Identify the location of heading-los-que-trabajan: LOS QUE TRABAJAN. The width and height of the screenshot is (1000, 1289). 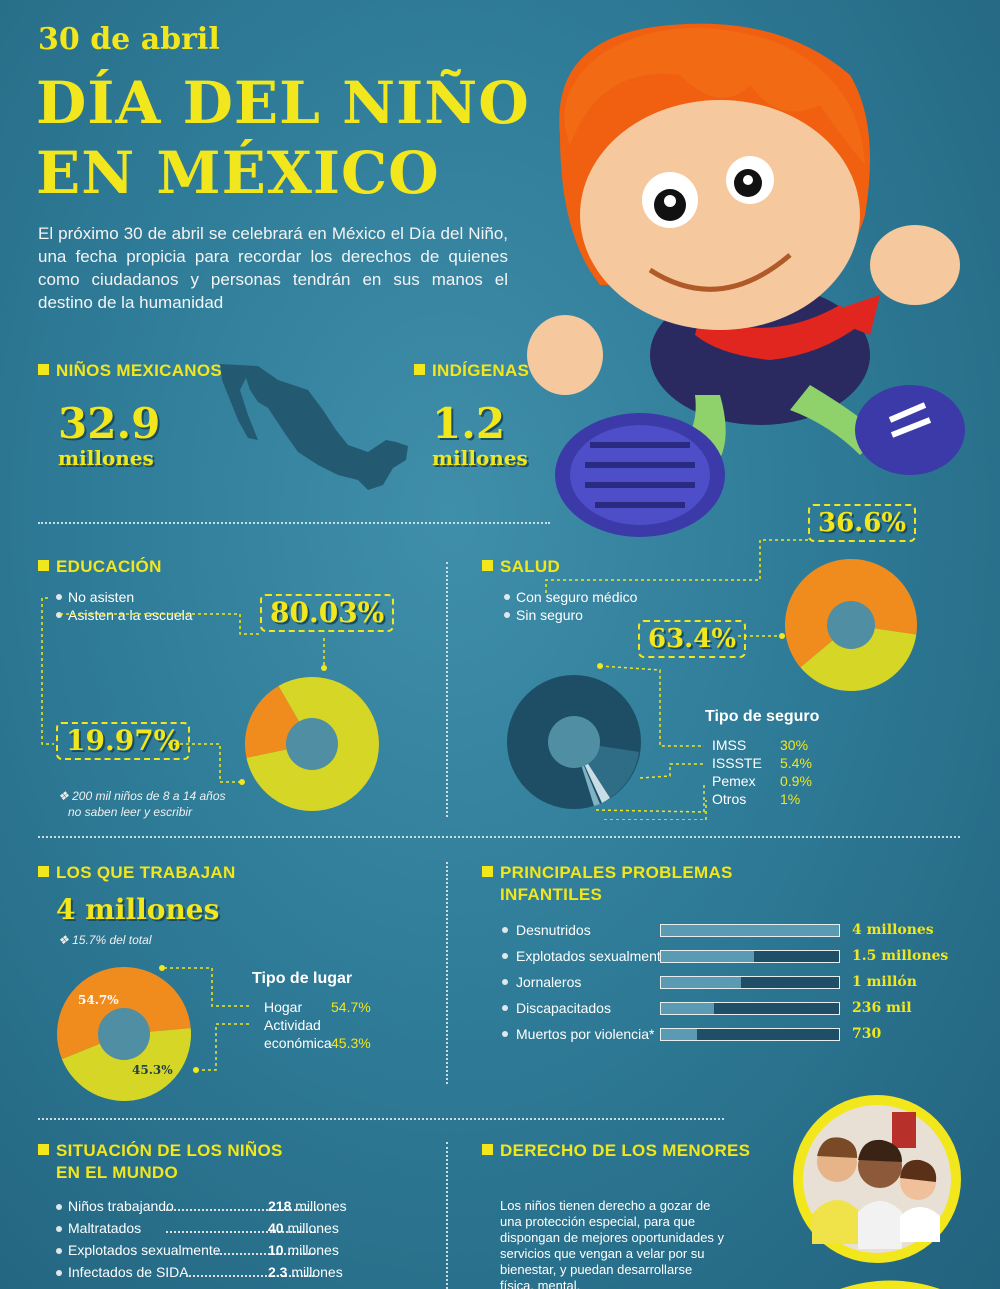
(137, 872).